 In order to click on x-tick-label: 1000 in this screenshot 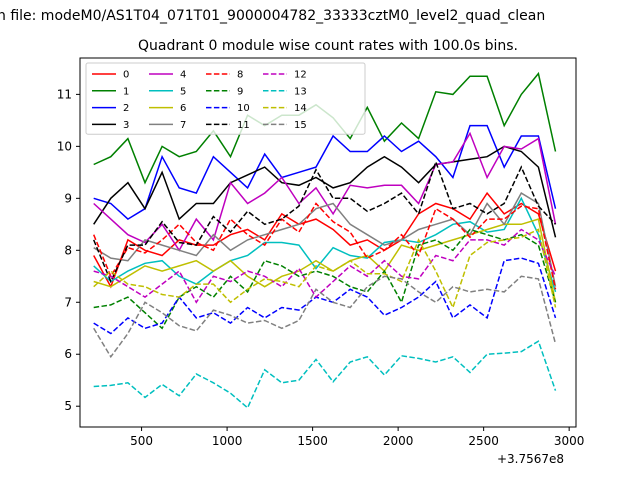, I will do `click(227, 441)`.